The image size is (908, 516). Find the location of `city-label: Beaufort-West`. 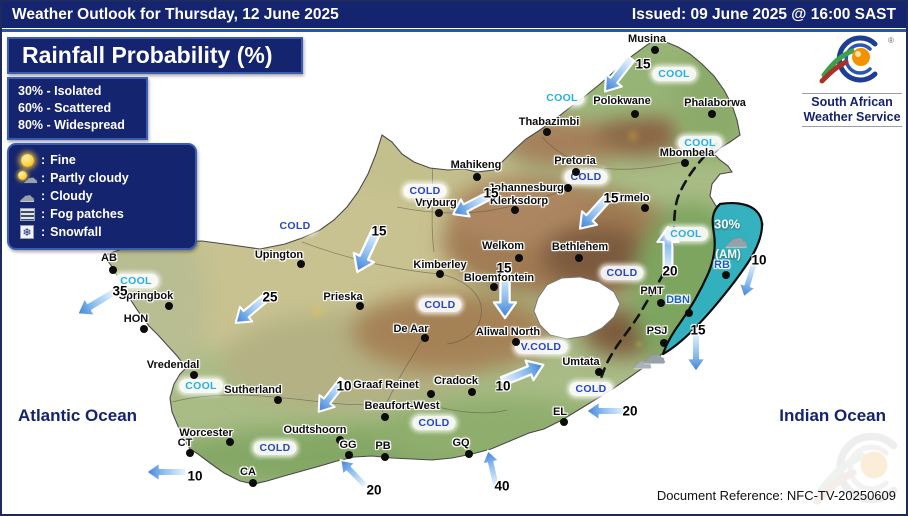

city-label: Beaufort-West is located at coordinates (402, 406).